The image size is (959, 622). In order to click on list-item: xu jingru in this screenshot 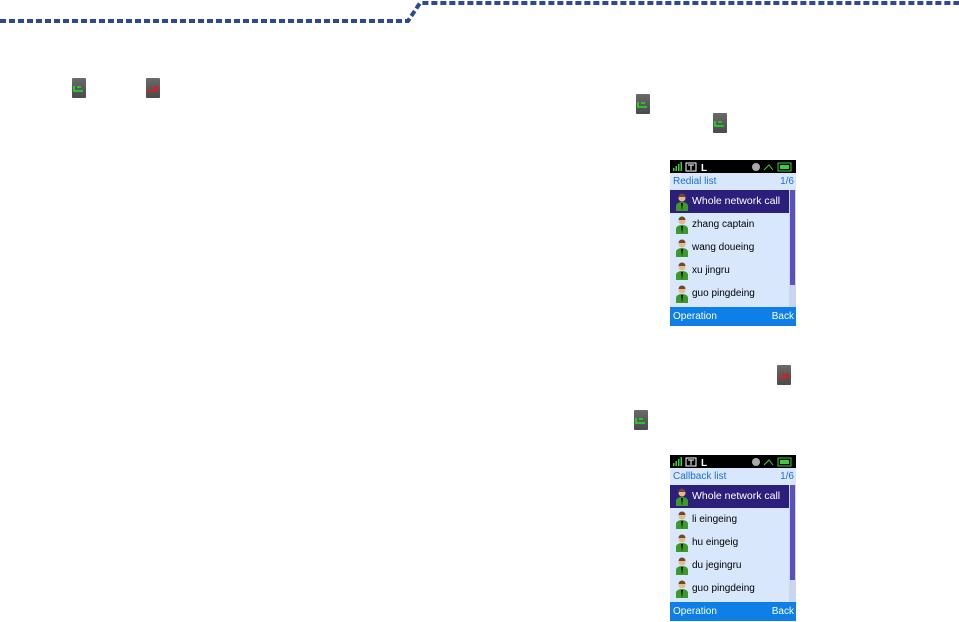, I will do `click(729, 270)`.